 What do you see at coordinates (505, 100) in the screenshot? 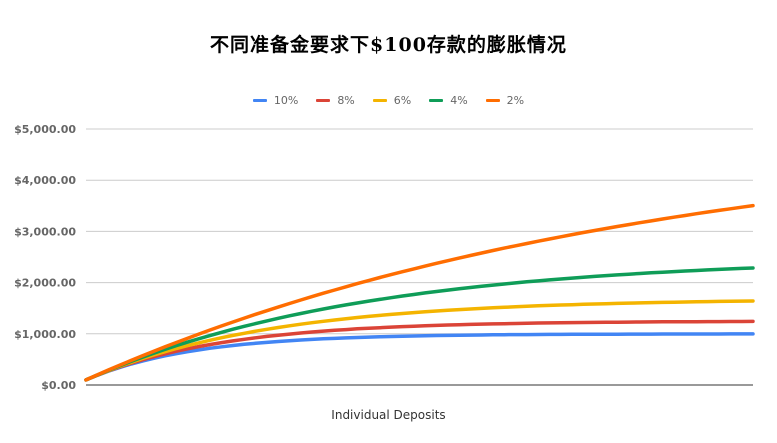
I see `legend-item-2pct: 2%` at bounding box center [505, 100].